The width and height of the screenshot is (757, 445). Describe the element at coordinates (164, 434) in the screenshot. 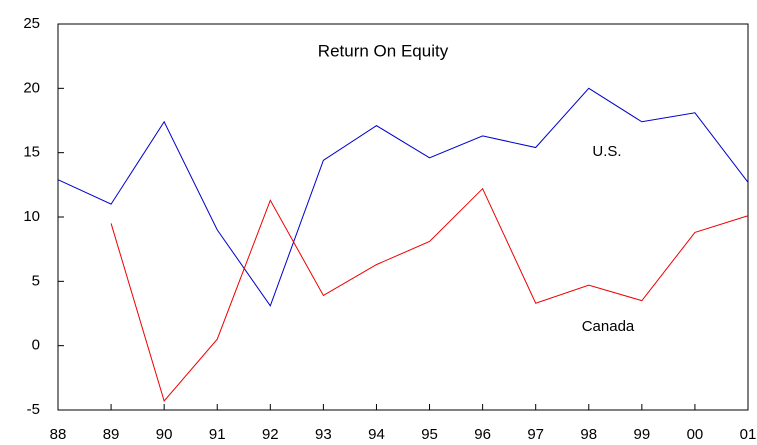

I see `x-tick-label: 90` at that location.